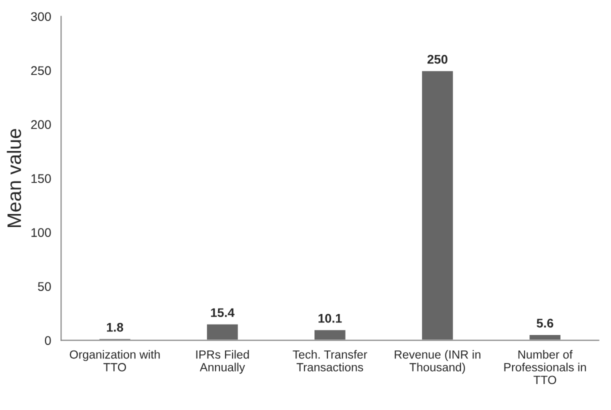  Describe the element at coordinates (47, 340) in the screenshot. I see `y-tick-label: 0` at that location.